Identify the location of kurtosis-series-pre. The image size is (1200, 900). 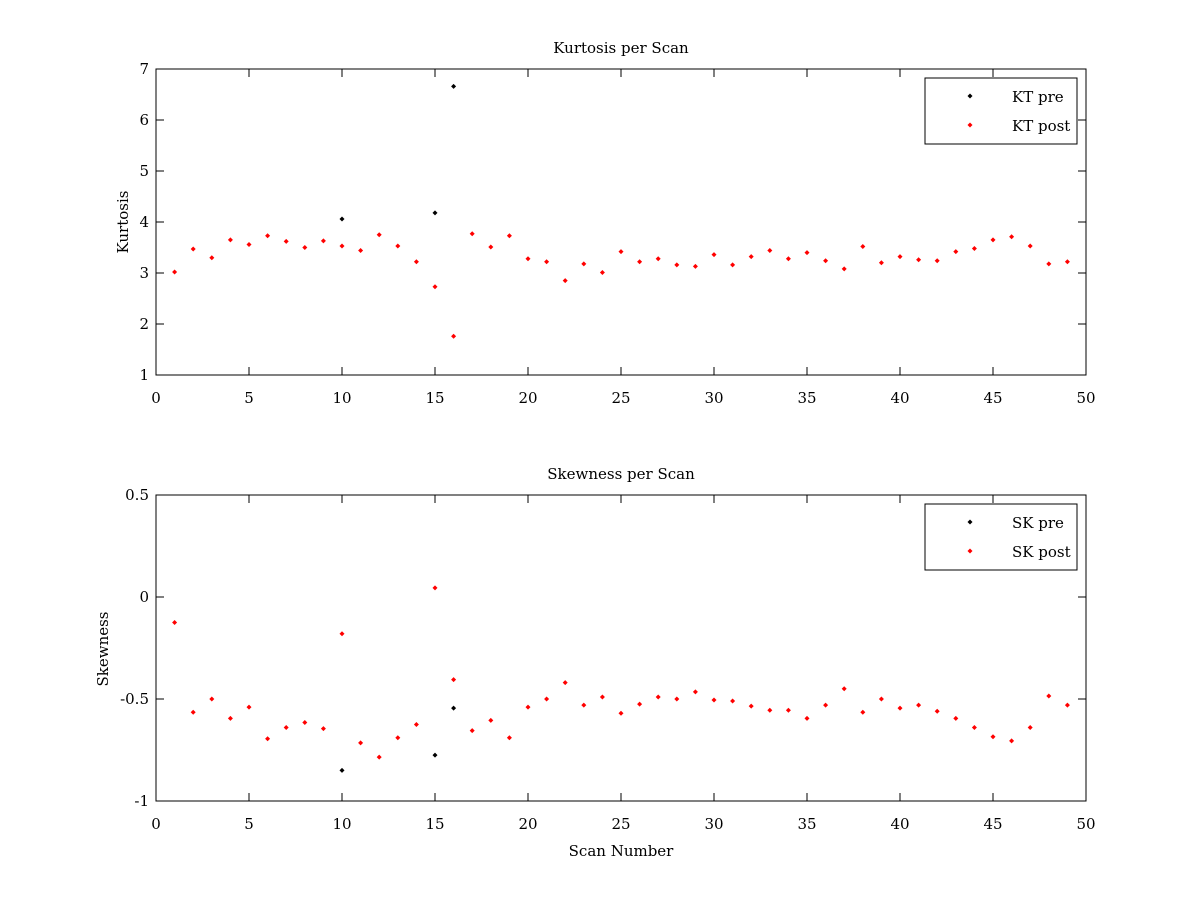
(398, 152).